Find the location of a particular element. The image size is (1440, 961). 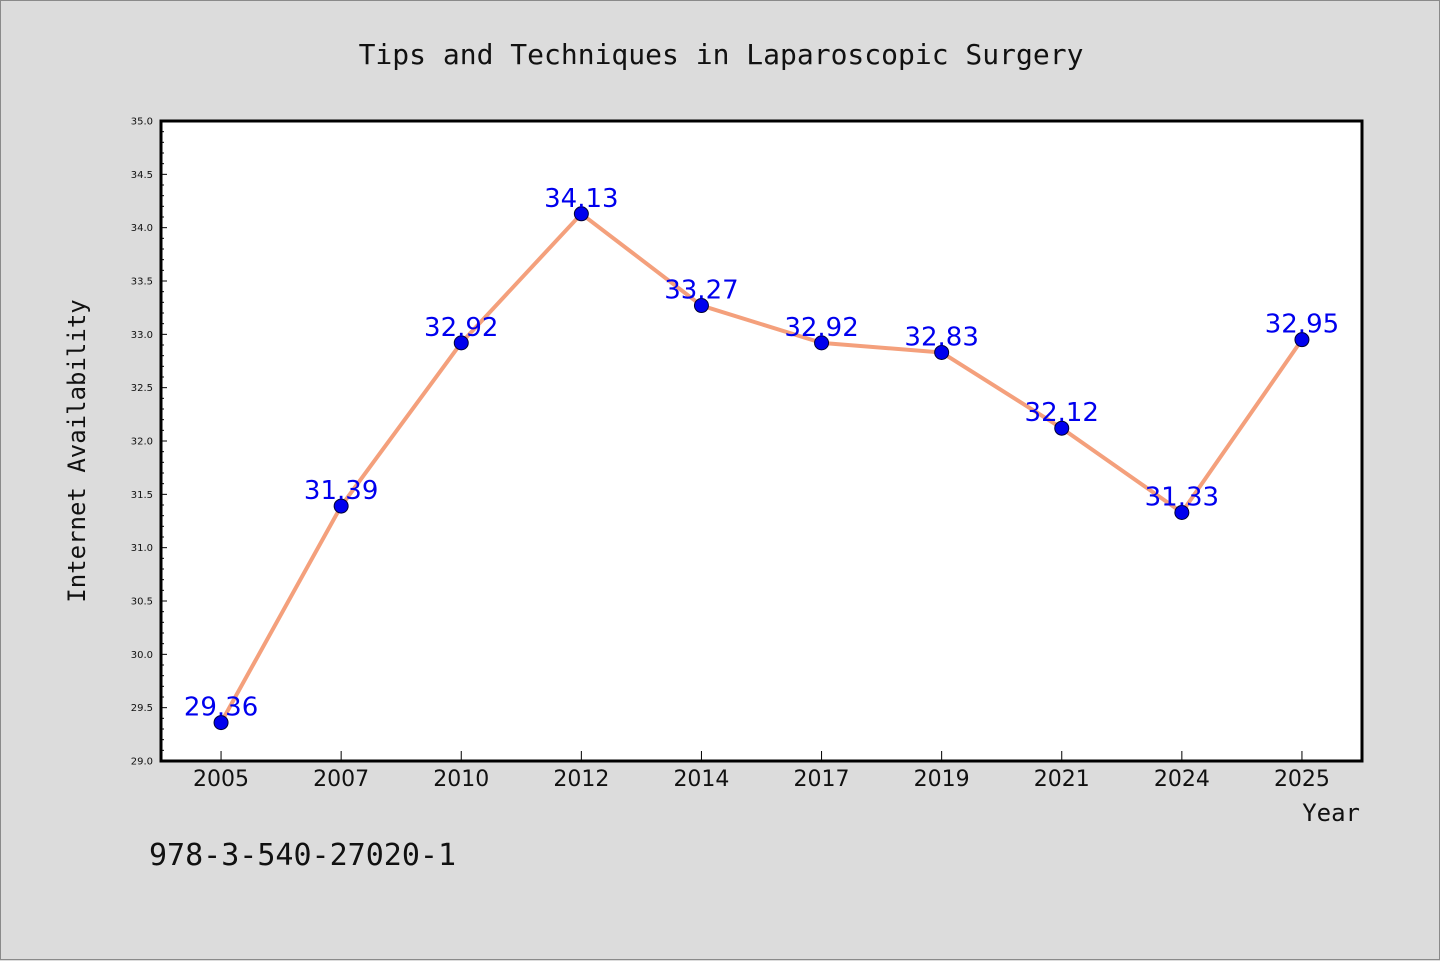

x-axis-ticks: 2005 2007 2010 2012 2014 2017 2019 2021 2024 2025 is located at coordinates (761, 771).